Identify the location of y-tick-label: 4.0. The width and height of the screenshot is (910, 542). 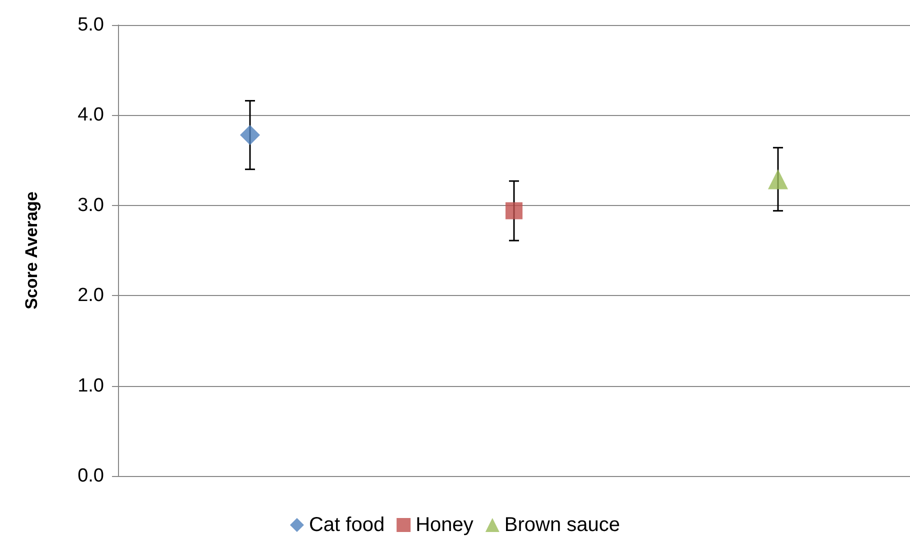
(91, 115).